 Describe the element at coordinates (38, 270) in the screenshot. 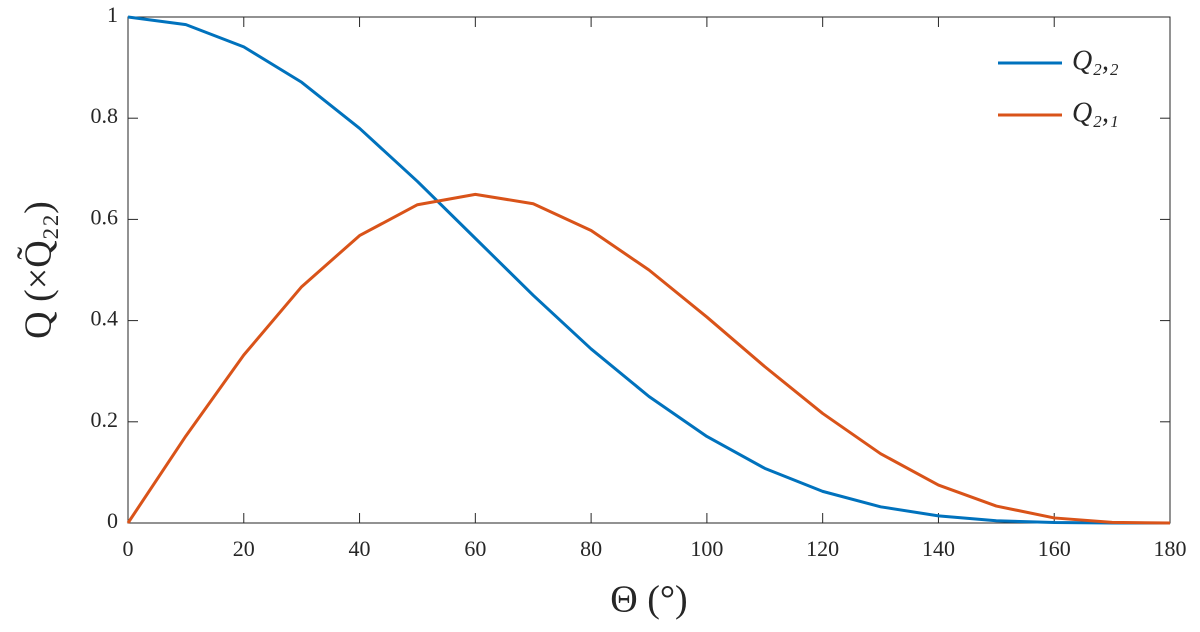

I see `y-axis-title: Q (×Q̃₂₂)` at that location.